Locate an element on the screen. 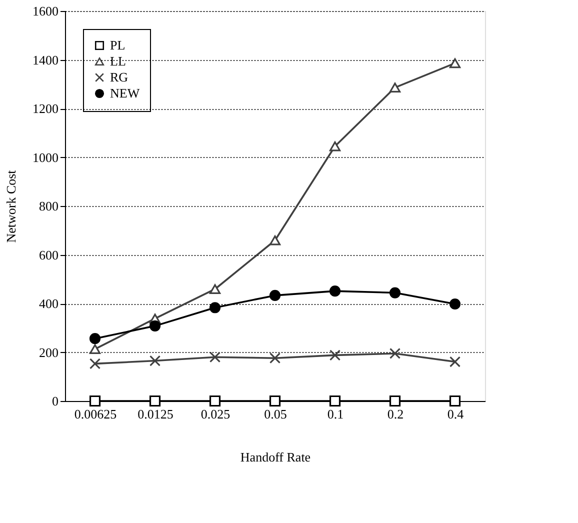 Image resolution: width=578 pixels, height=523 pixels. y-tick-label: 1000 is located at coordinates (45, 157).